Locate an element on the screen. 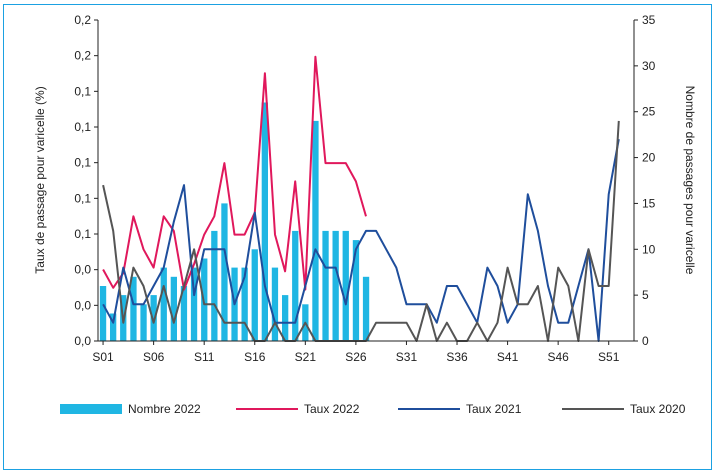  bar-S23 is located at coordinates (325, 285).